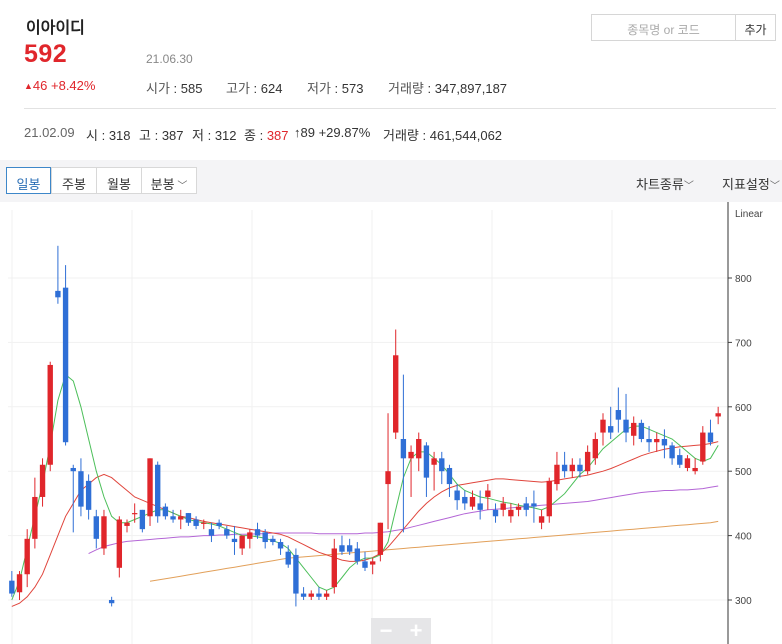 Image resolution: width=782 pixels, height=644 pixels. Describe the element at coordinates (28, 180) in the screenshot. I see `tab-daily: 일봉` at that location.